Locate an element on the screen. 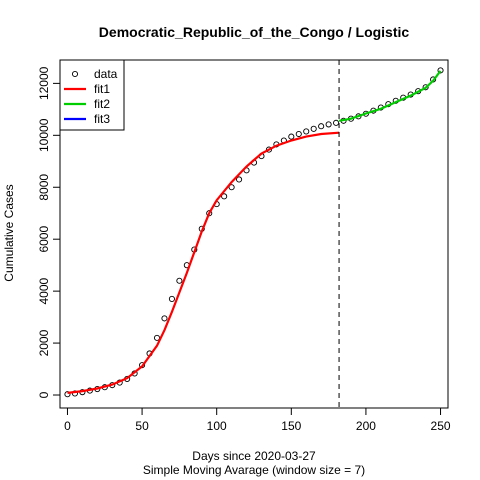 This screenshot has width=480, height=480. x-axis-subtitle: Simple Moving Avarage (window size = 7) is located at coordinates (254, 470).